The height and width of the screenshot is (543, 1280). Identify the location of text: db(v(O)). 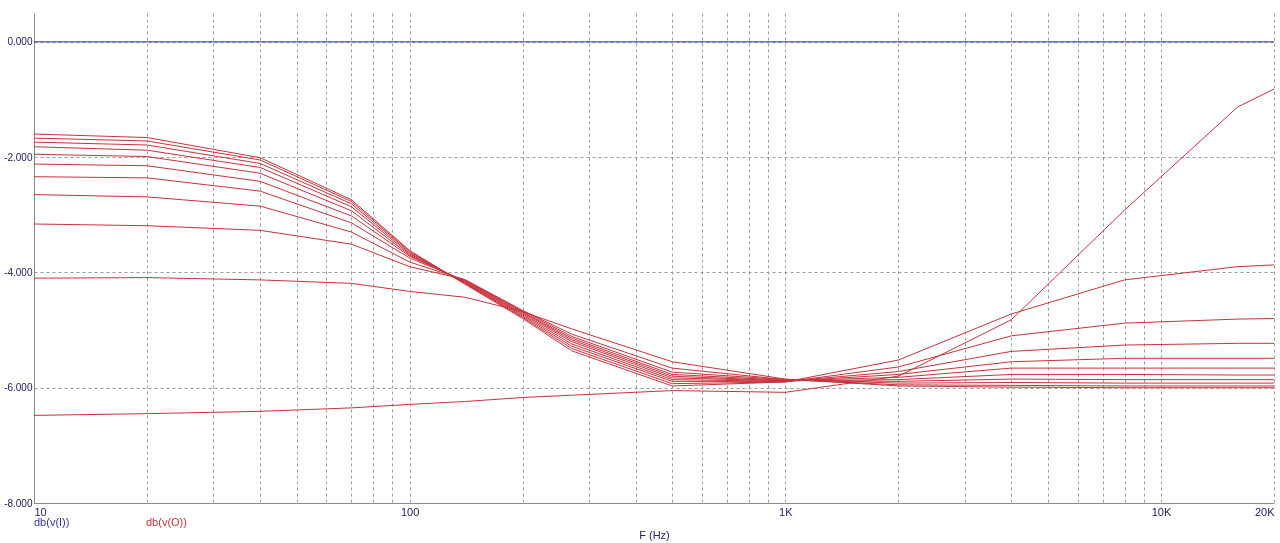
(166, 522).